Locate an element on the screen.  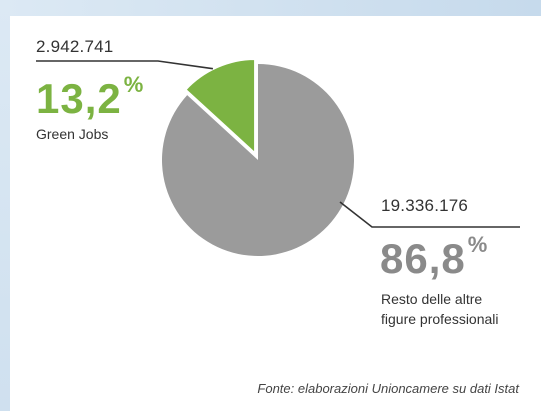
leader-line-other-jobs is located at coordinates (429, 214).